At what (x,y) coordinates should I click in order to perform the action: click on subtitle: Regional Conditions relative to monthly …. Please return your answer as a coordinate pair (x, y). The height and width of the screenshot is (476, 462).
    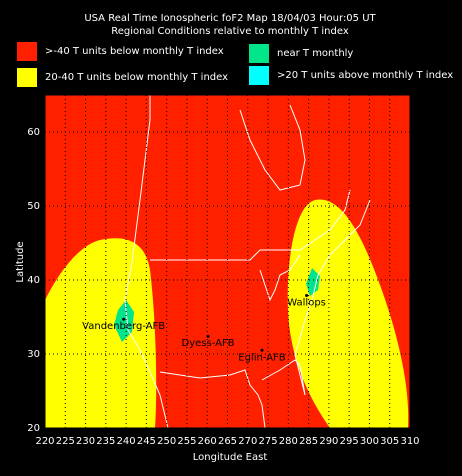
    Looking at the image, I should click on (230, 31).